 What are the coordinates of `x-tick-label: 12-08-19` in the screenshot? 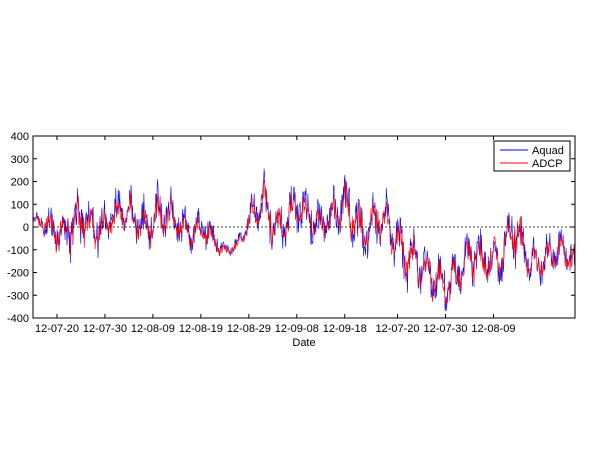 It's located at (201, 329).